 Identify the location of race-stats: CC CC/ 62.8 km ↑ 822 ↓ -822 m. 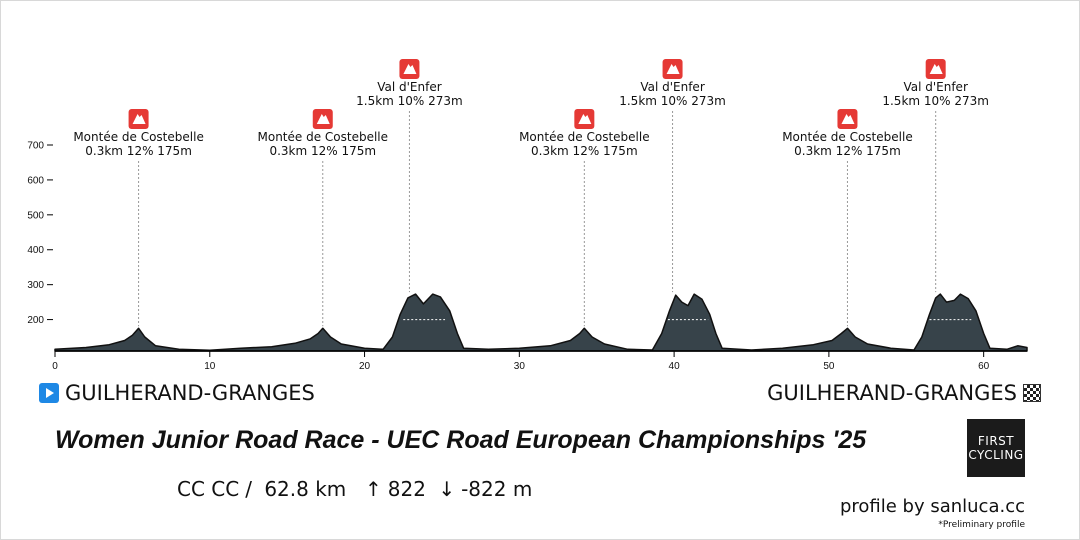
(357, 489).